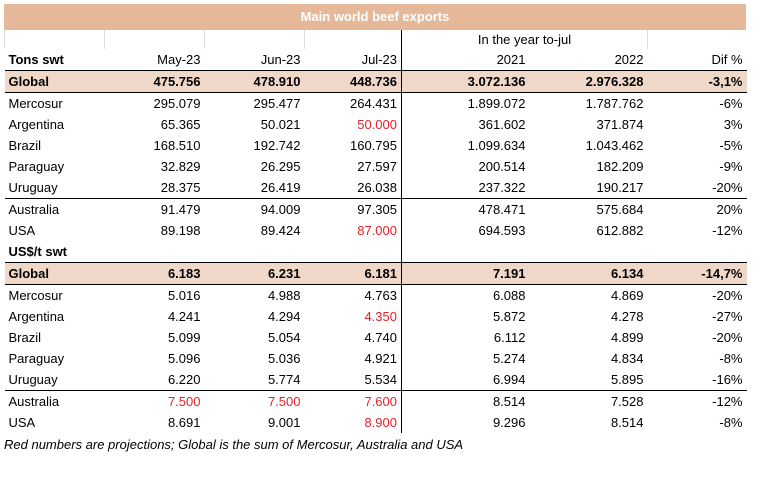  Describe the element at coordinates (375, 60) in the screenshot. I see `header-row: Tons swt May-23 Jun-23 Jul-23 2021 2022 Dif %` at that location.